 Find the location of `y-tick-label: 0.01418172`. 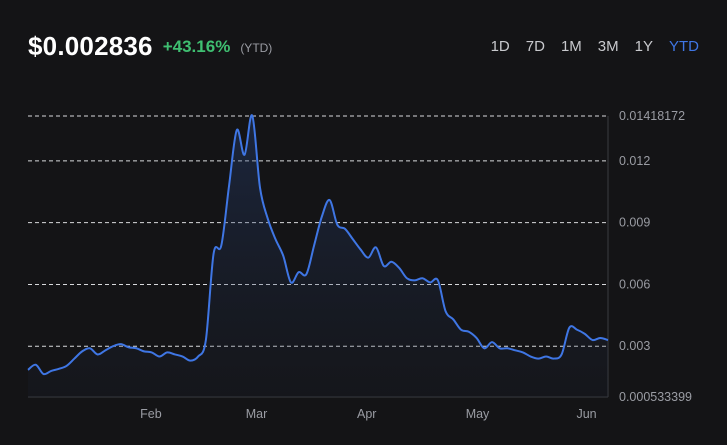

y-tick-label: 0.01418172 is located at coordinates (652, 116).